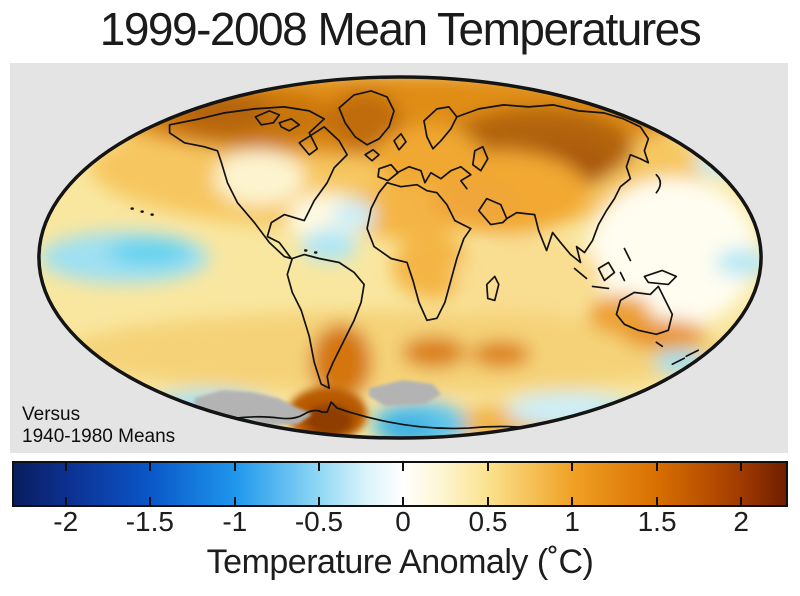  What do you see at coordinates (400, 484) in the screenshot?
I see `colorbar` at bounding box center [400, 484].